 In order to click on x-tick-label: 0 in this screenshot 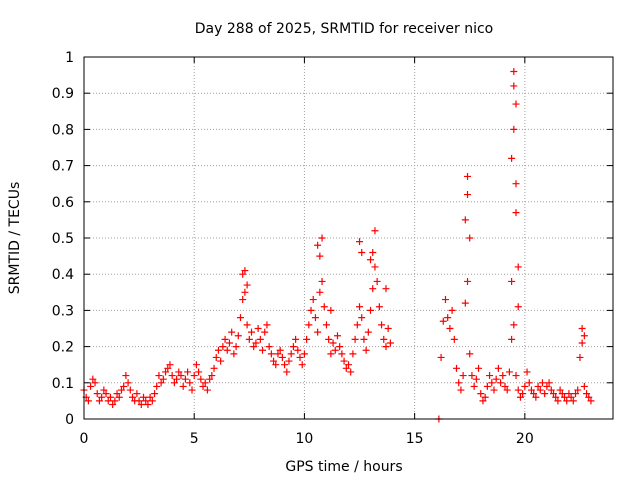, I will do `click(84, 439)`.